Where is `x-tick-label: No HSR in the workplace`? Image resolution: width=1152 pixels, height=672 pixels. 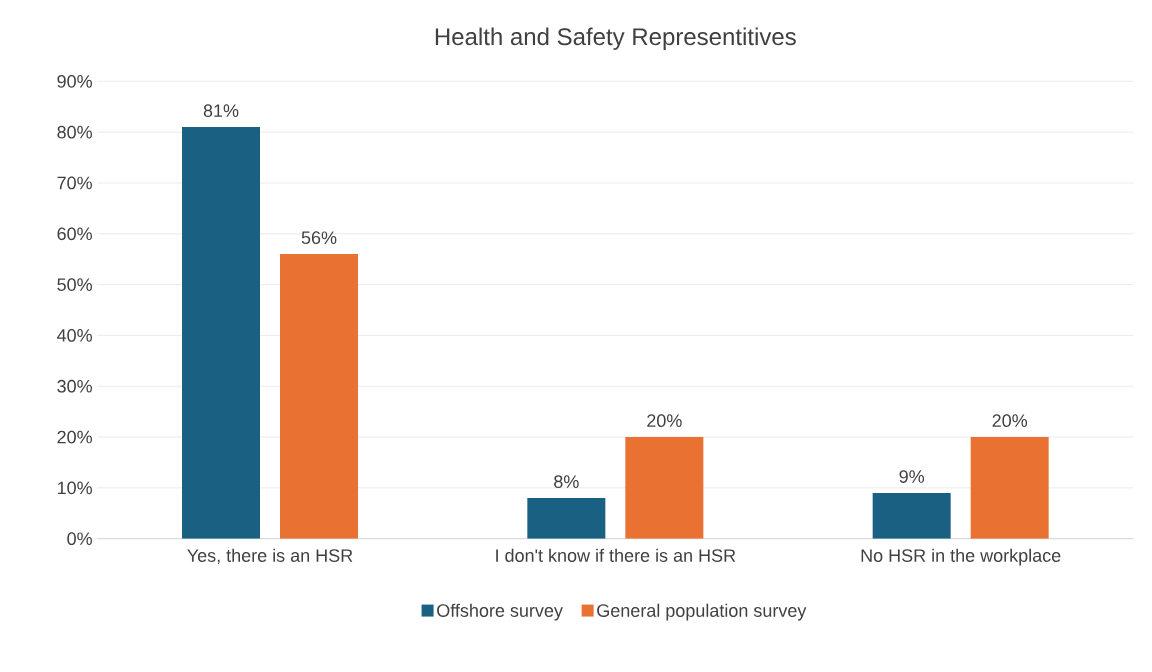
x-tick-label: No HSR in the workplace is located at coordinates (961, 557).